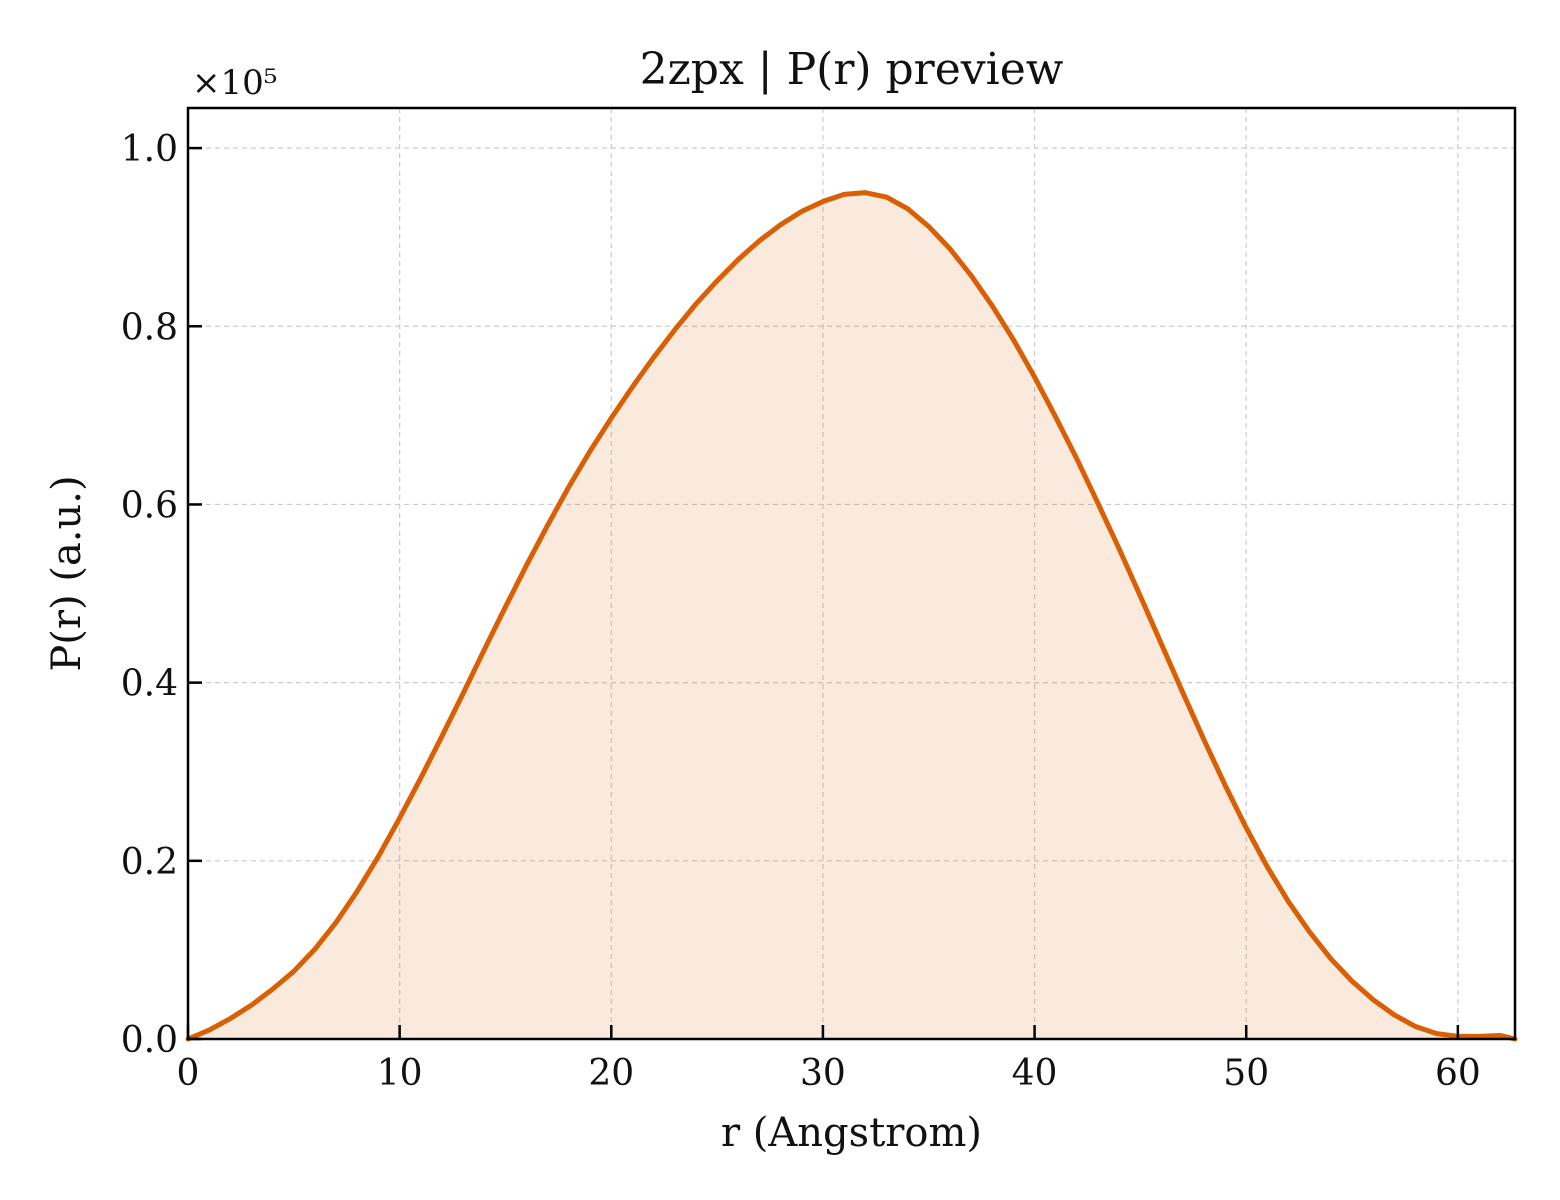  Describe the element at coordinates (188, 1073) in the screenshot. I see `x-tick-label: 0` at that location.